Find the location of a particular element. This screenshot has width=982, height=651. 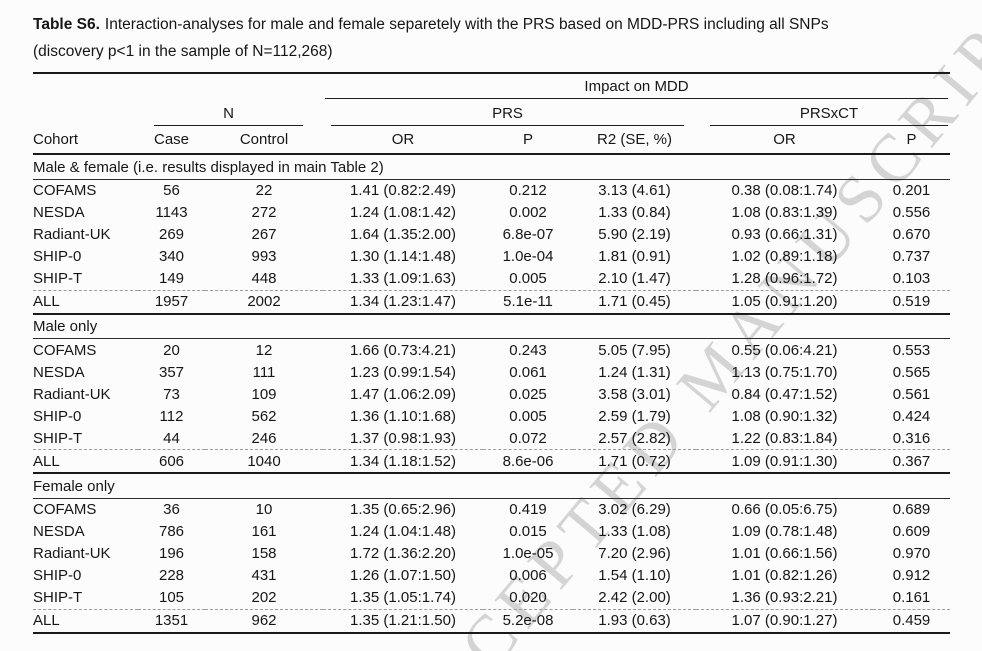

value-cell: 1.66 (0.73:4.21) is located at coordinates (403, 350).